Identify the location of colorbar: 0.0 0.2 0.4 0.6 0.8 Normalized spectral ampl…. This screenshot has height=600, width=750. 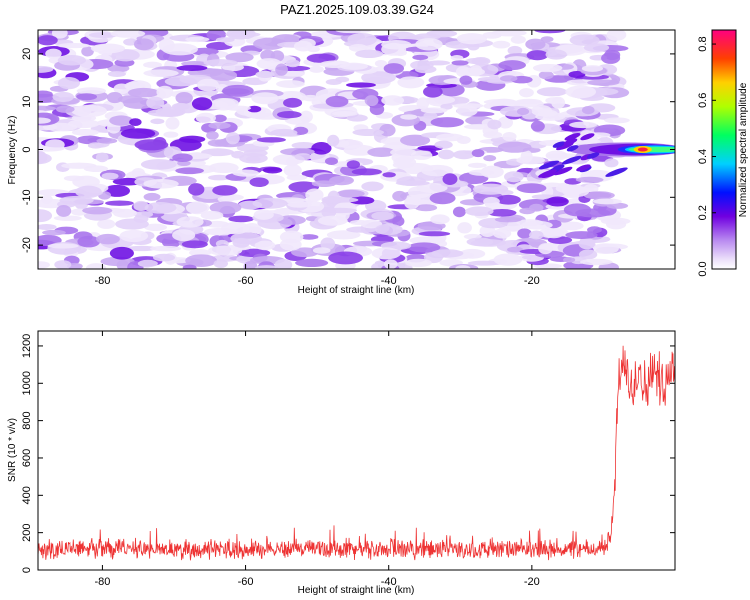
(723, 153).